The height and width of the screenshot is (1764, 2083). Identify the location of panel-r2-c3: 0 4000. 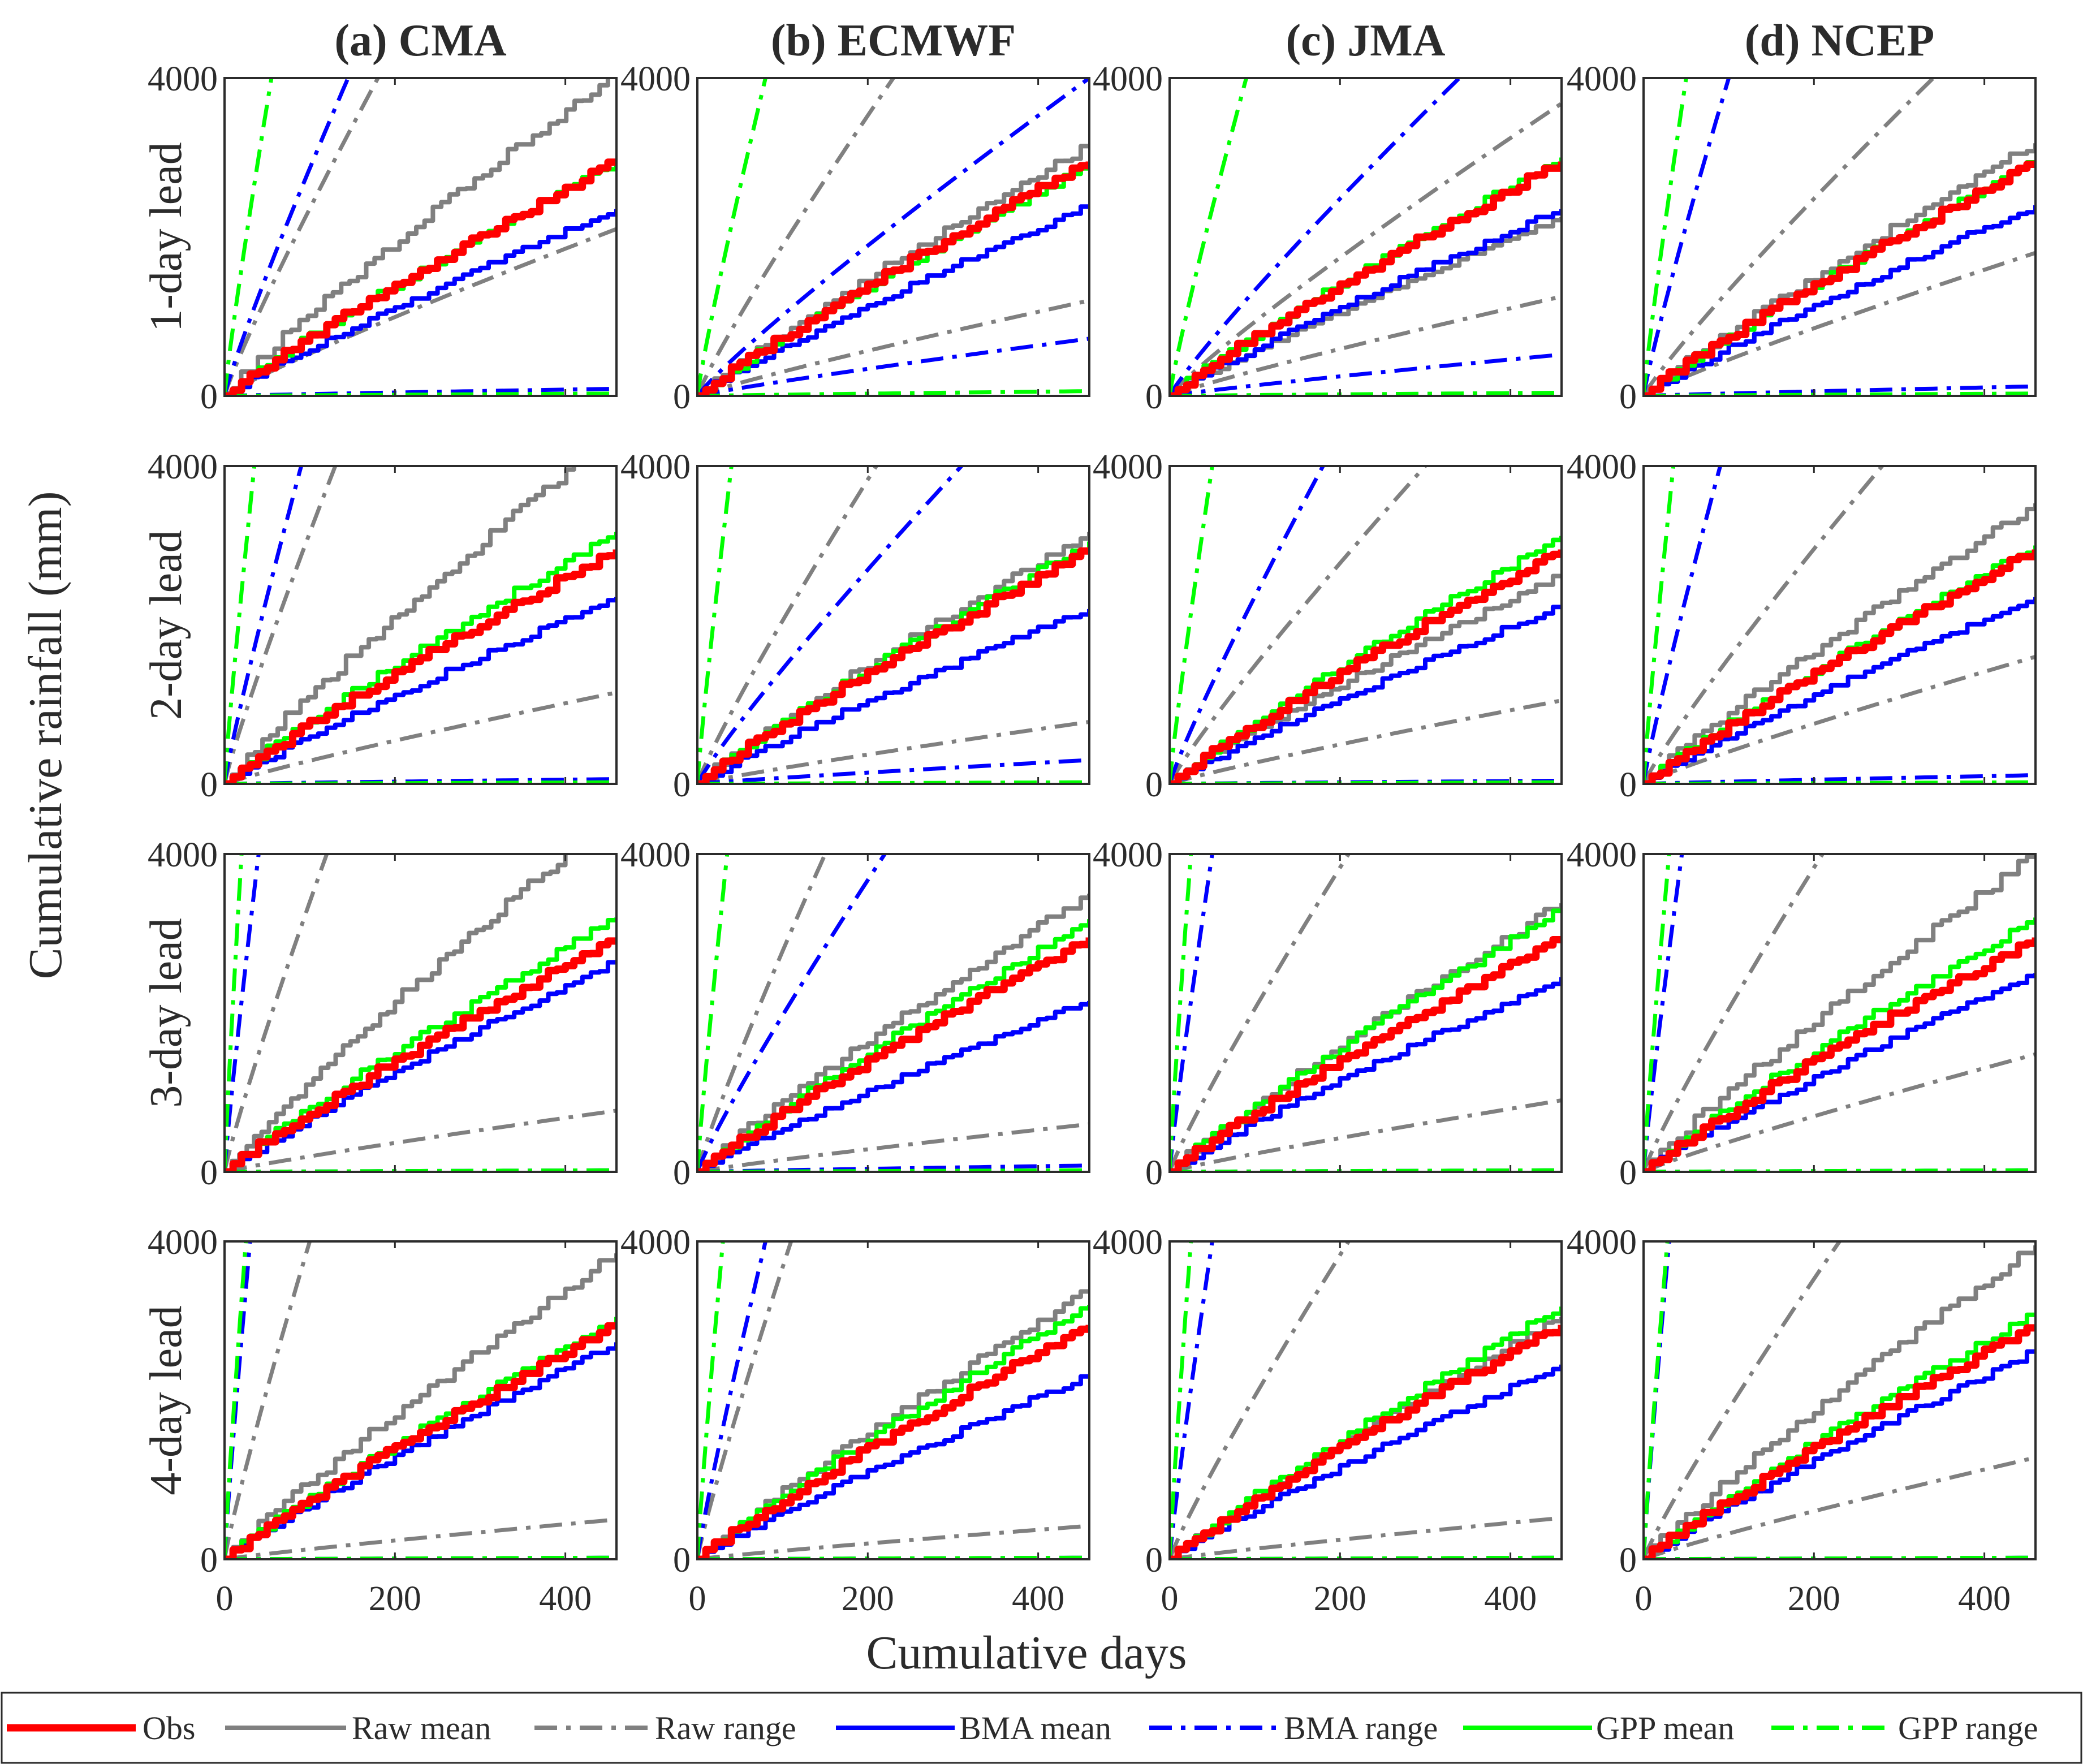
(1328, 626).